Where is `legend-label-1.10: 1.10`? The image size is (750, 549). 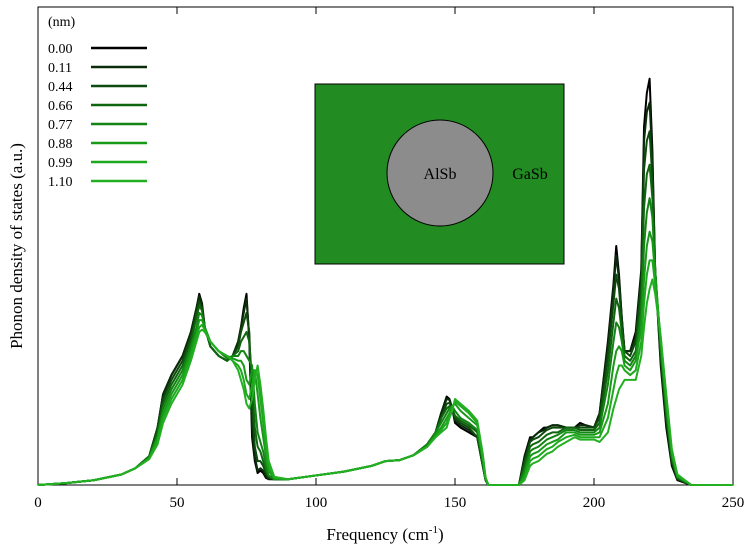 legend-label-1.10: 1.10 is located at coordinates (60, 182).